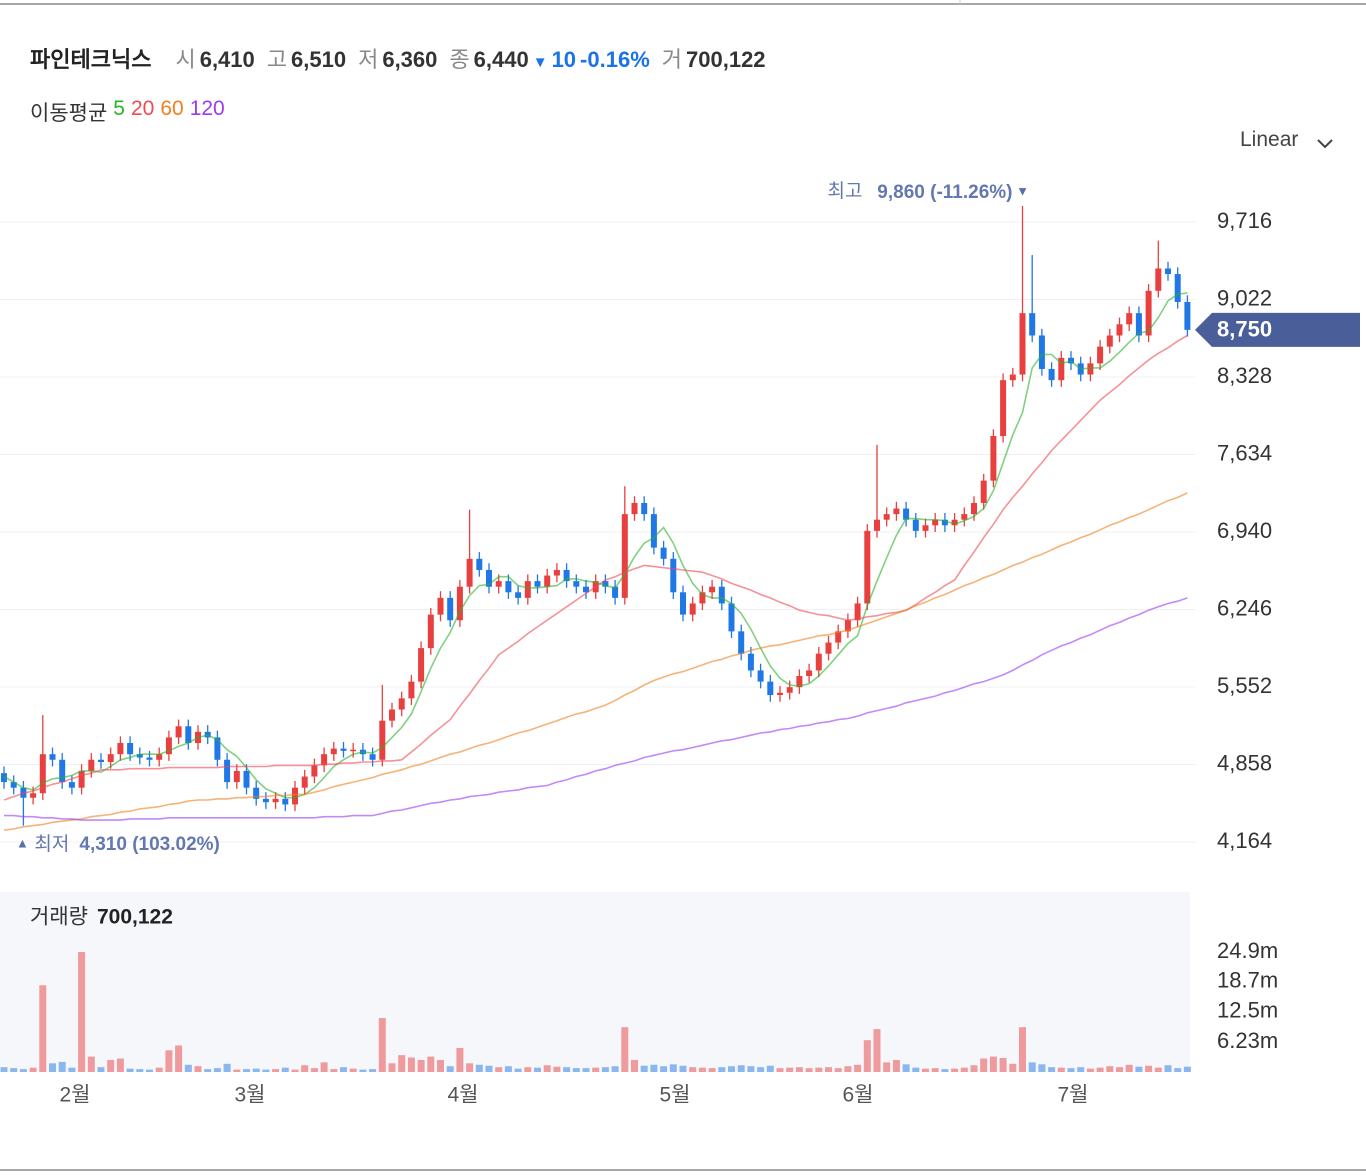 The width and height of the screenshot is (1366, 1176). Describe the element at coordinates (845, 191) in the screenshot. I see `annotation-label: 최고` at that location.